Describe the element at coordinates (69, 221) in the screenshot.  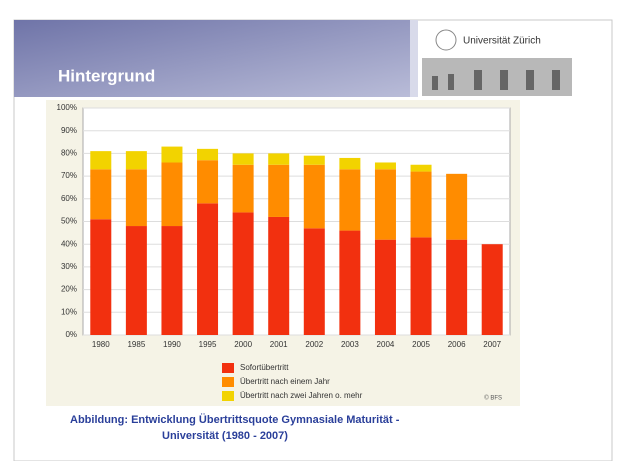
I see `y-tick-label: 50%` at that location.